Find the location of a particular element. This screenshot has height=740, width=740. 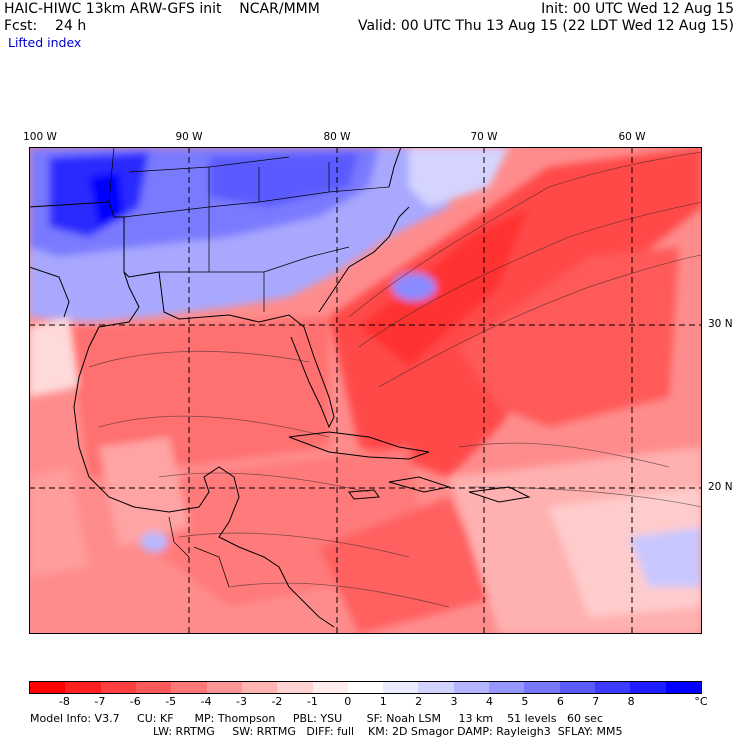

colorbar is located at coordinates (365, 687).